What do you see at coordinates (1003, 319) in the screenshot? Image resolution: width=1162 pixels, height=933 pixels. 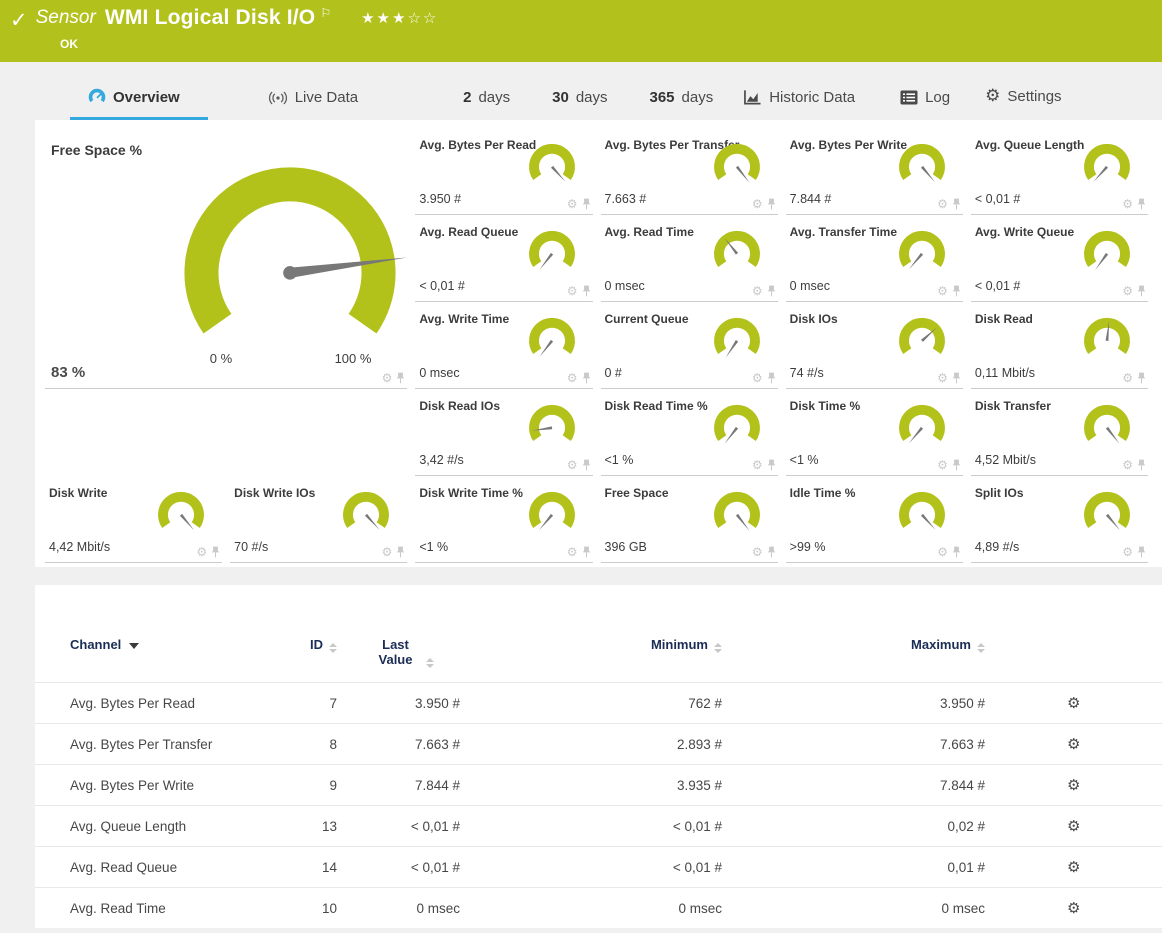 I see `gauge-title: Disk Read` at bounding box center [1003, 319].